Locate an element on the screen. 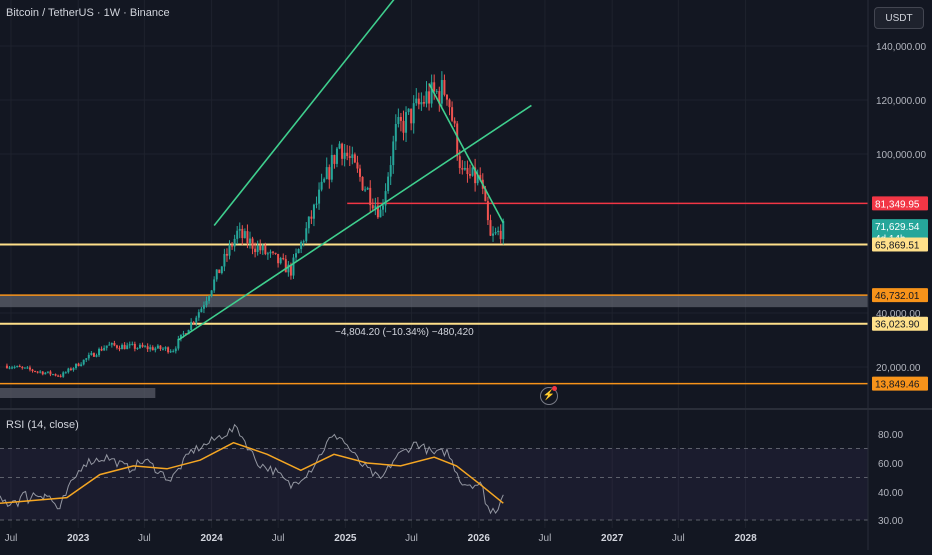 This screenshot has height=555, width=932. chart-title: Bitcoin / TetherUS · 1W · Binance is located at coordinates (88, 13).